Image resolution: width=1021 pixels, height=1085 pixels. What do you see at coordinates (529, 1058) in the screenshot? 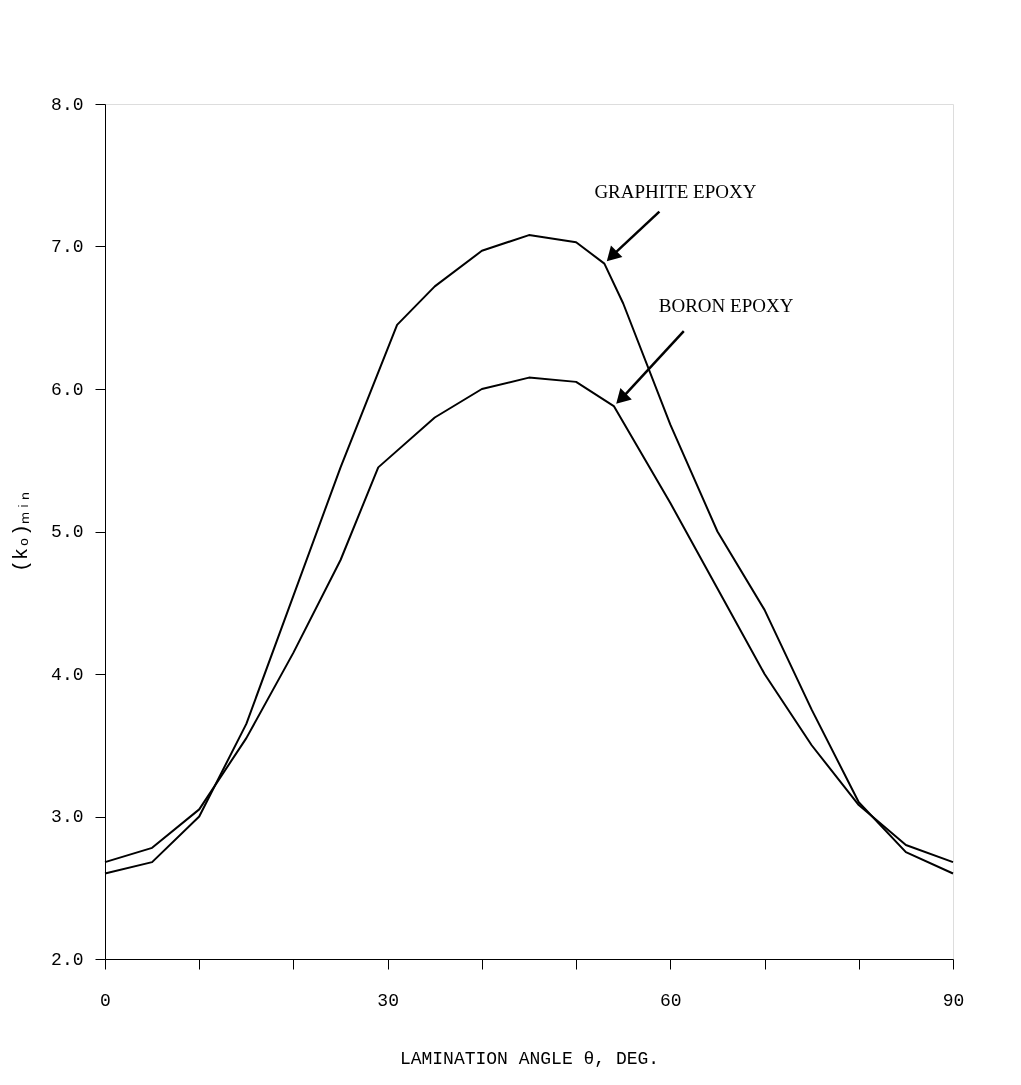
I see `x-axis-title: LAMINATION ANGLE θ, DEG.` at bounding box center [529, 1058].